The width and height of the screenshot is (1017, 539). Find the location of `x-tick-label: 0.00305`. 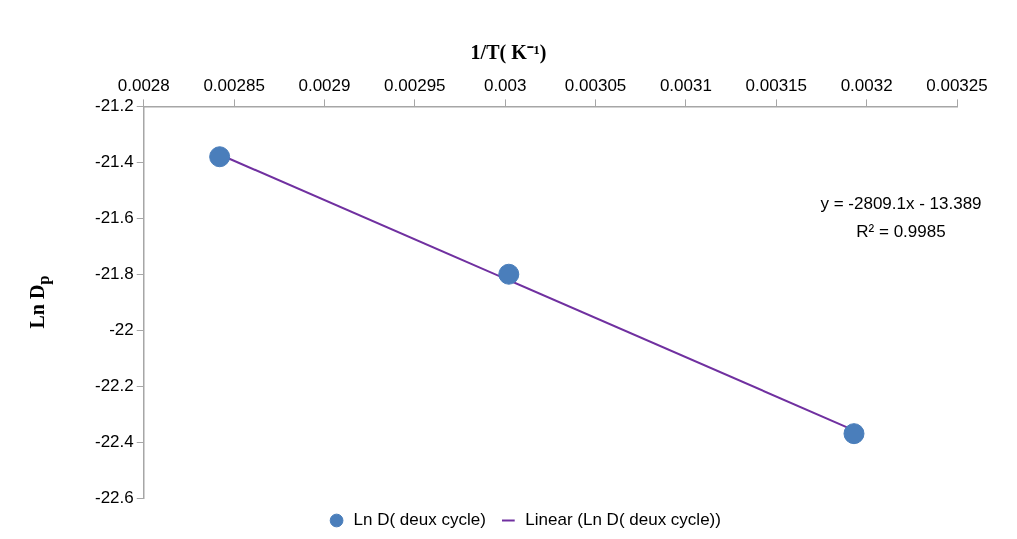

x-tick-label: 0.00305 is located at coordinates (595, 85).